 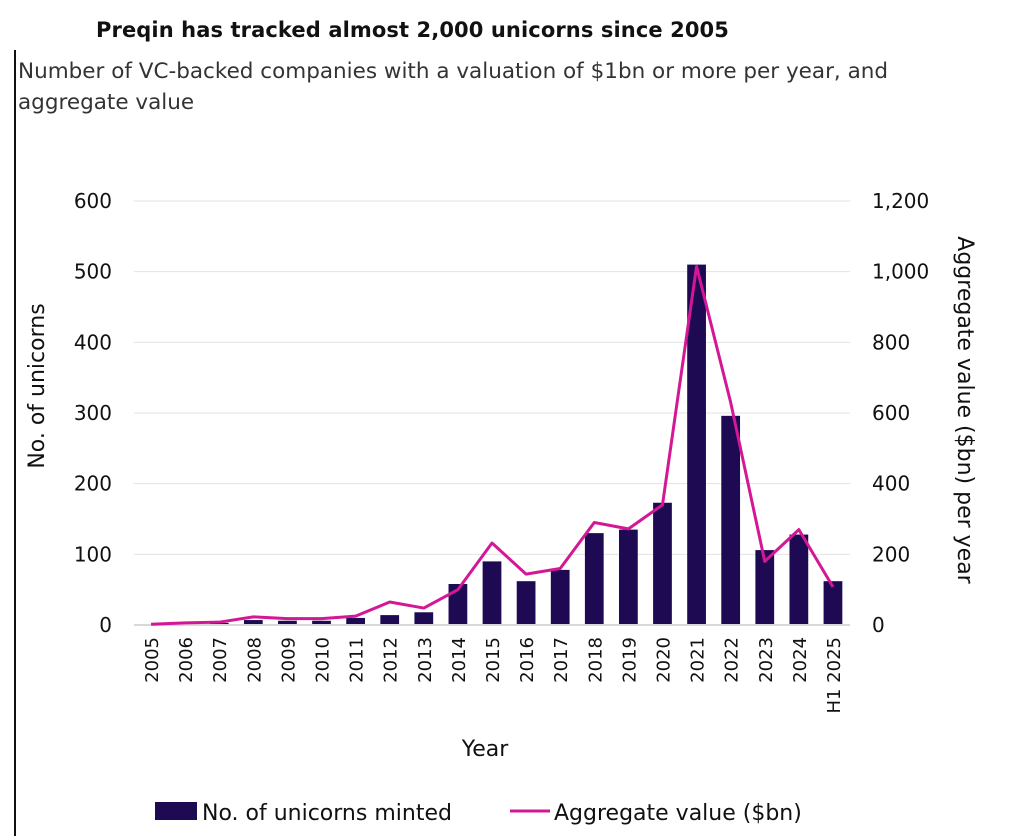 I want to click on bar-2019, so click(x=628, y=577).